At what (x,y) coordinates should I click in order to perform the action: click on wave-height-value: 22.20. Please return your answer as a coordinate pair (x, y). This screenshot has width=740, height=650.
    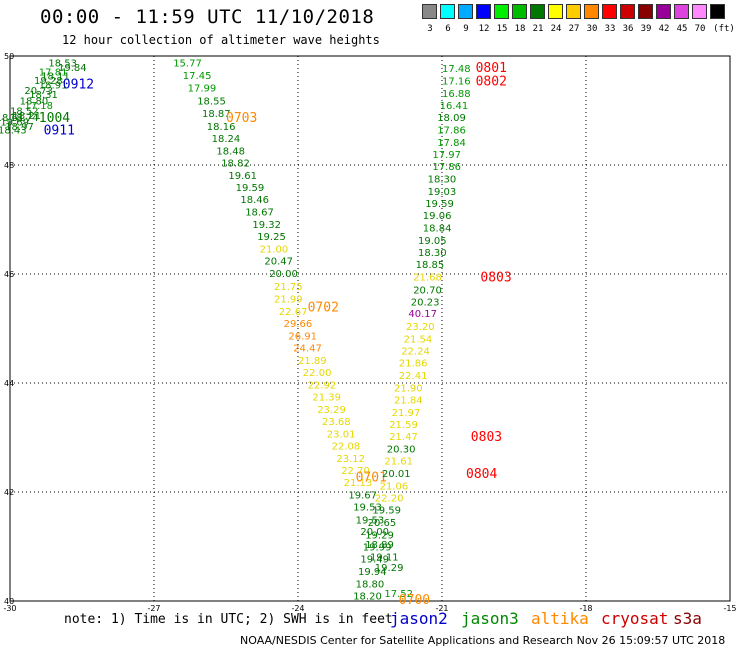
    Looking at the image, I should click on (389, 498).